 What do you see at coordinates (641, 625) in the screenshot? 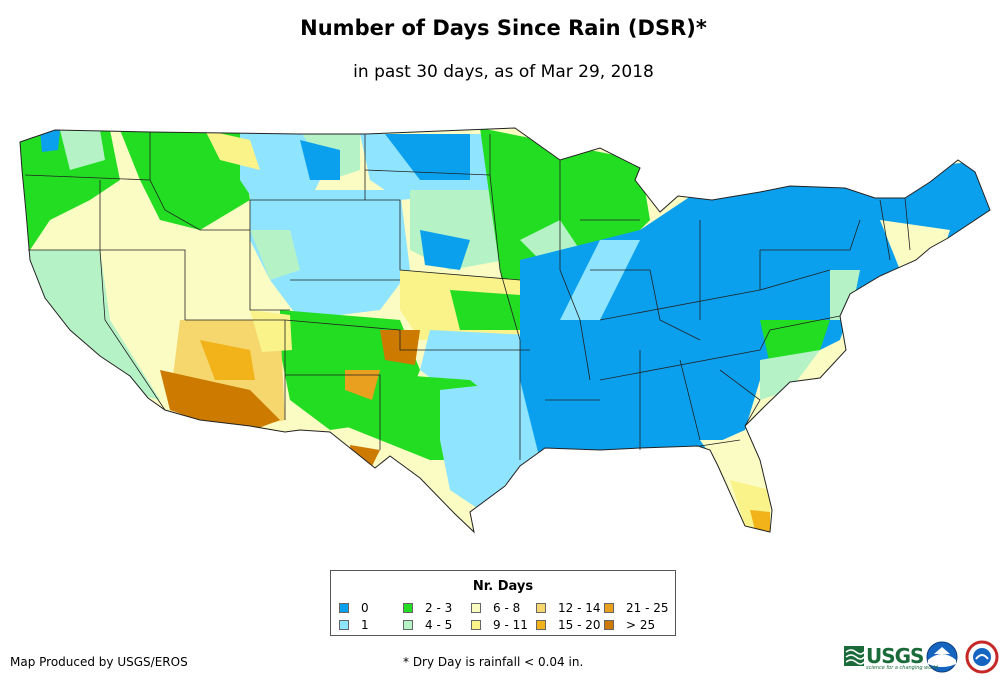
I see `legend-label: > 25` at bounding box center [641, 625].